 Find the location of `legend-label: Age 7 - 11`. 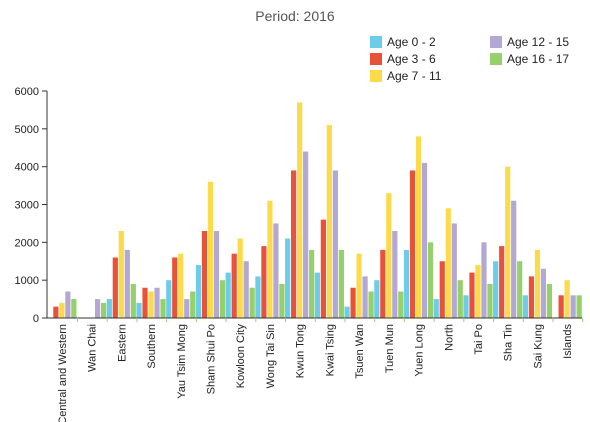

legend-label: Age 7 - 11 is located at coordinates (414, 76).